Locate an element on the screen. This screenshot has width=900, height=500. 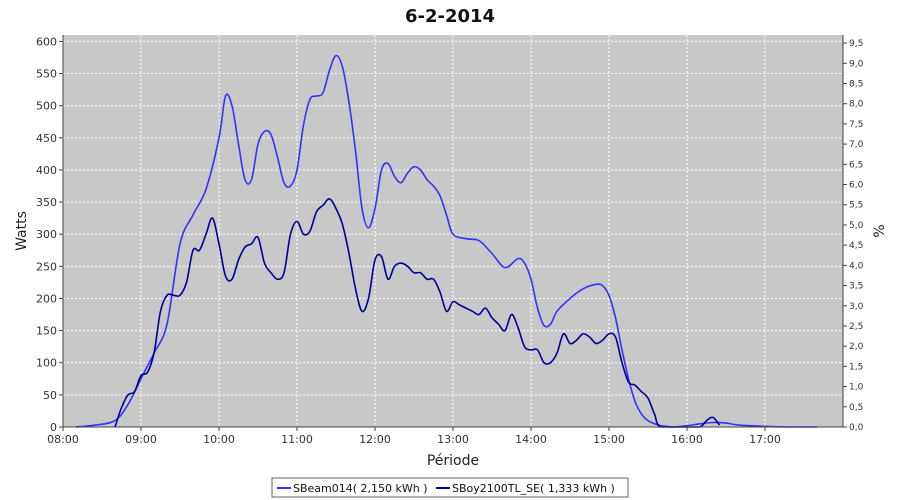
legend-label-2: SBoy2100TL_SE( 1,333 kWh ) is located at coordinates (533, 488).